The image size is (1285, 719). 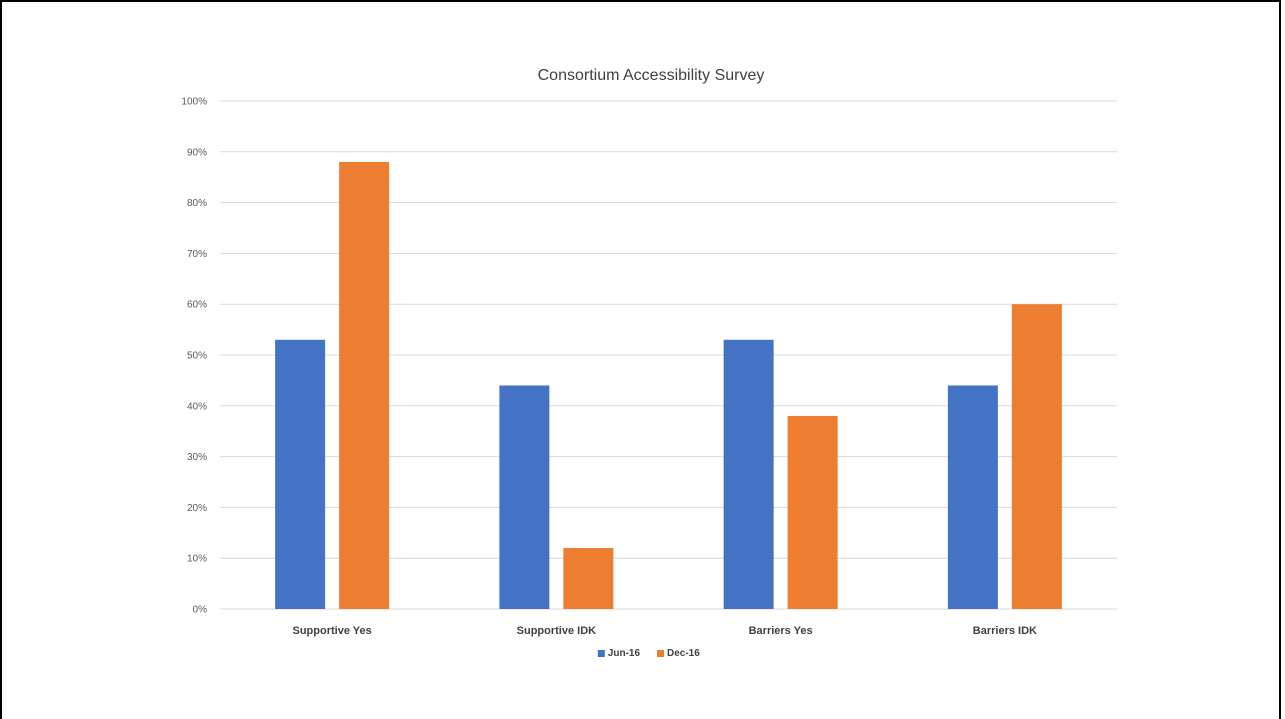 What do you see at coordinates (197, 559) in the screenshot?
I see `y-tick-label: 10%` at bounding box center [197, 559].